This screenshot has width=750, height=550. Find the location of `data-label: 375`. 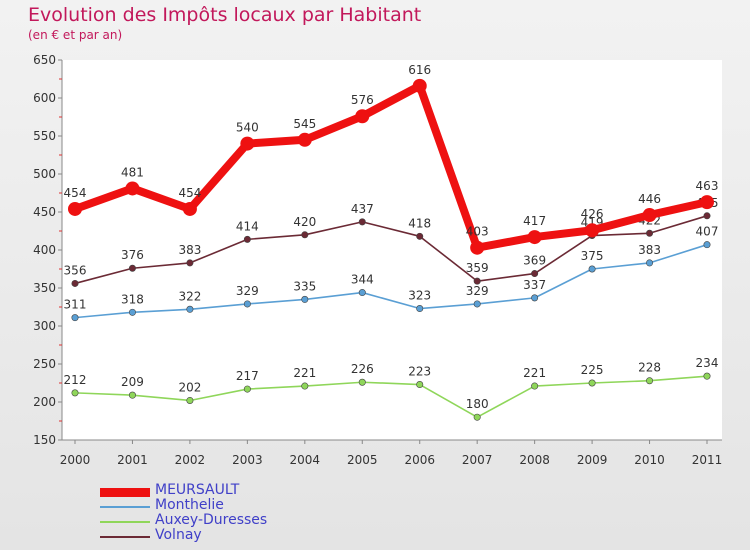

data-label: 375 is located at coordinates (592, 256).